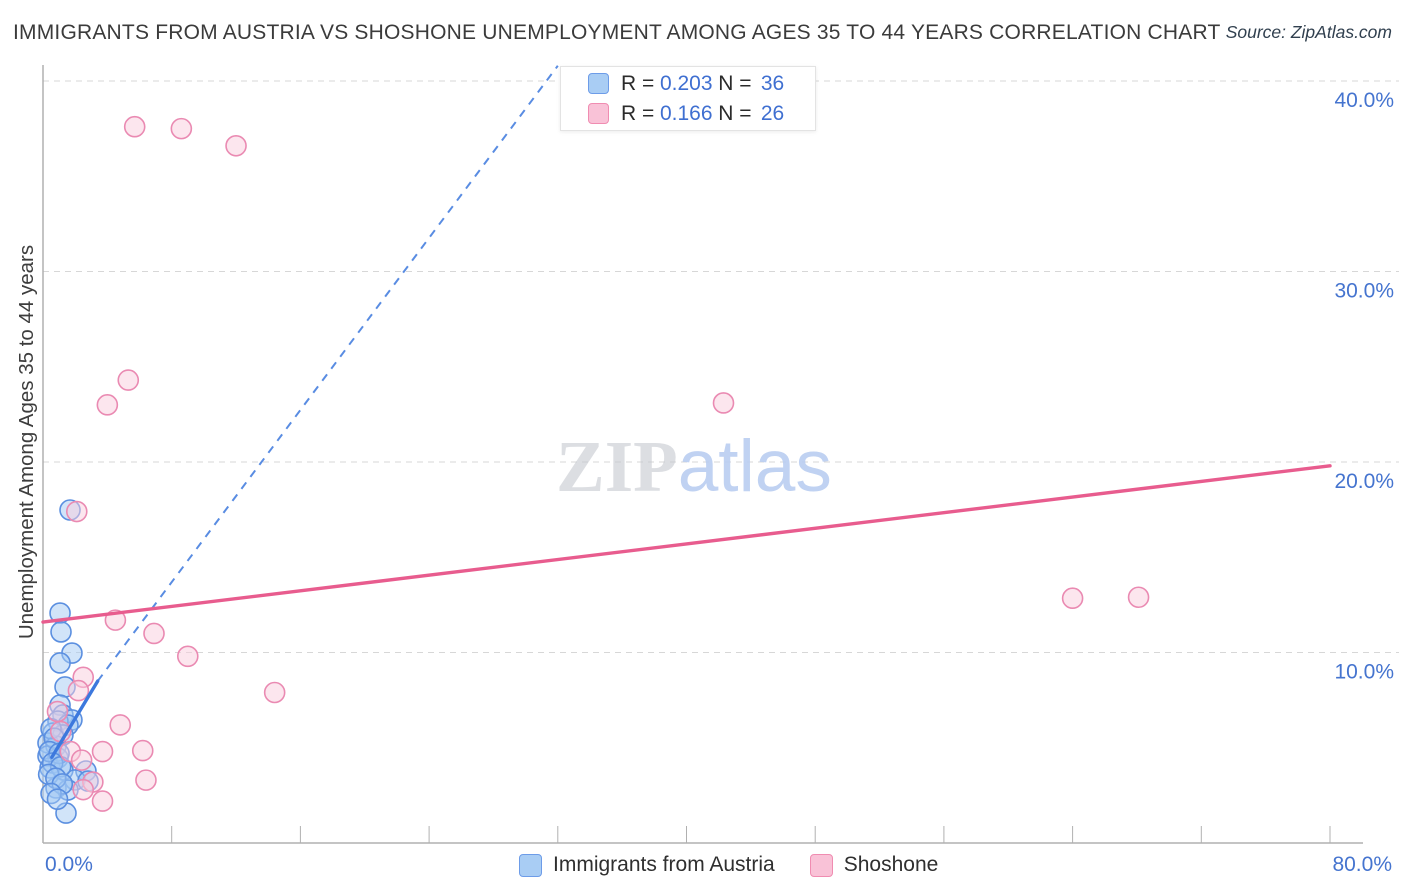  I want to click on watermark: ZIPatlas, so click(694, 466).